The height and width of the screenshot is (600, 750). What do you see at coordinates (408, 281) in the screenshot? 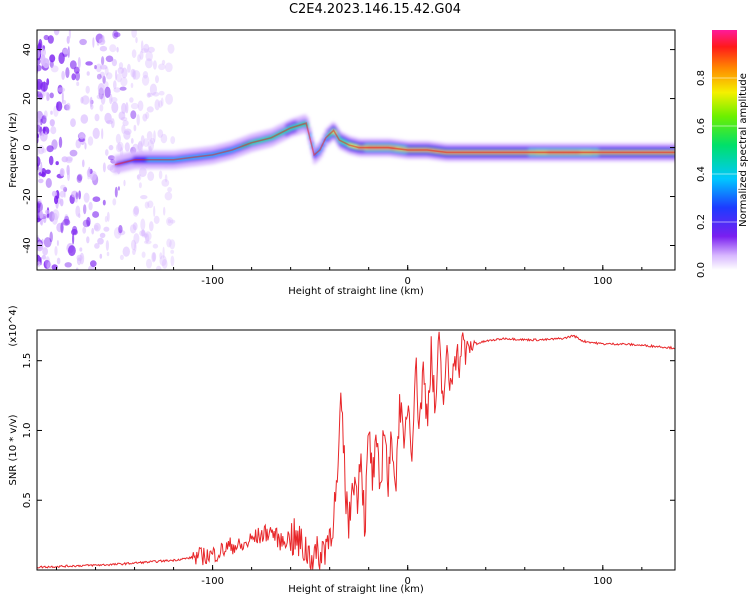
I see `spectrogram-xtick-label: 0` at bounding box center [408, 281].